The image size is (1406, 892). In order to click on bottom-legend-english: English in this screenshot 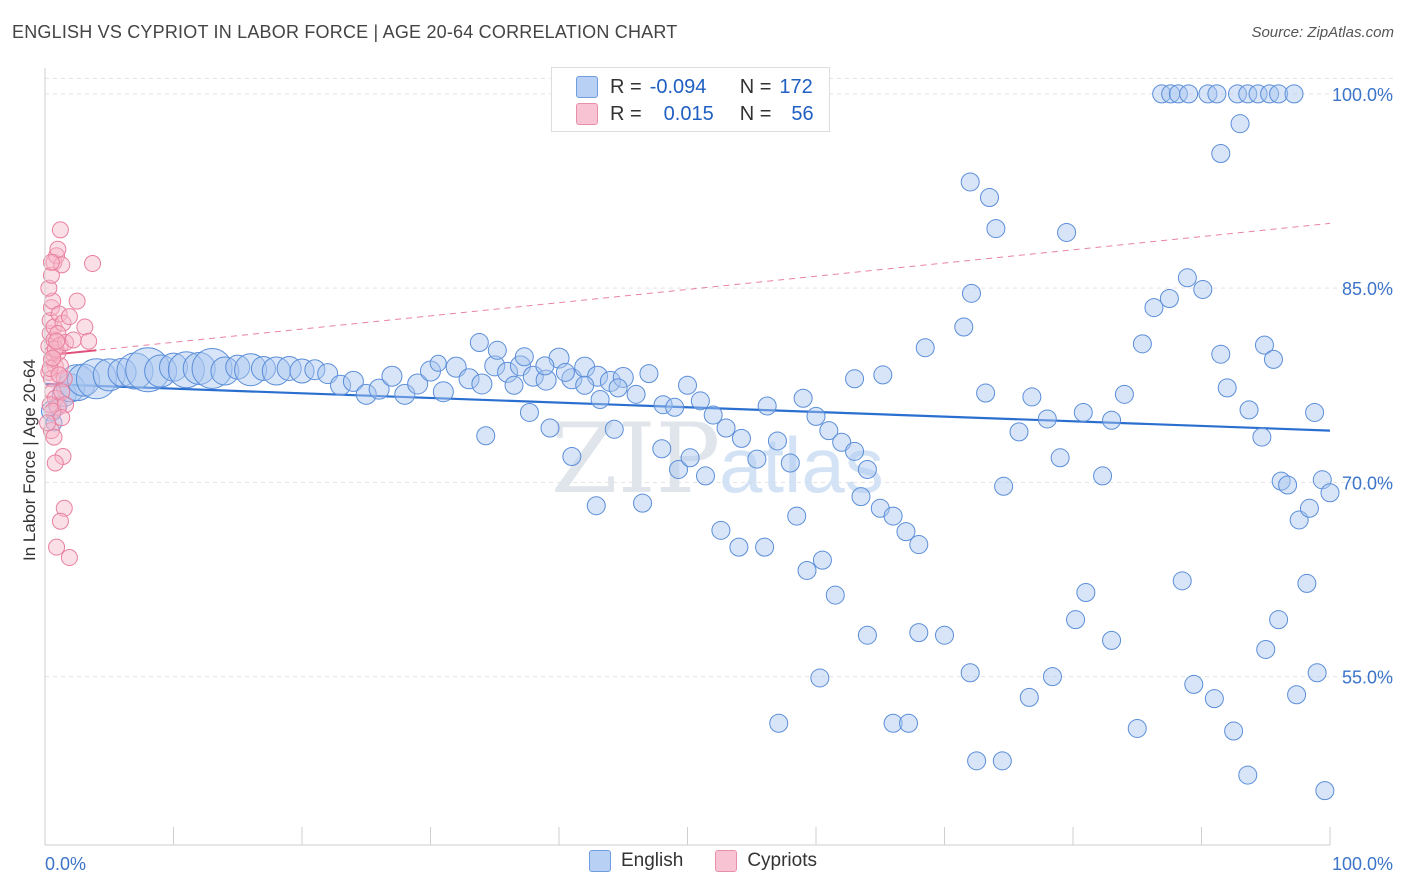, I will do `click(636, 861)`.